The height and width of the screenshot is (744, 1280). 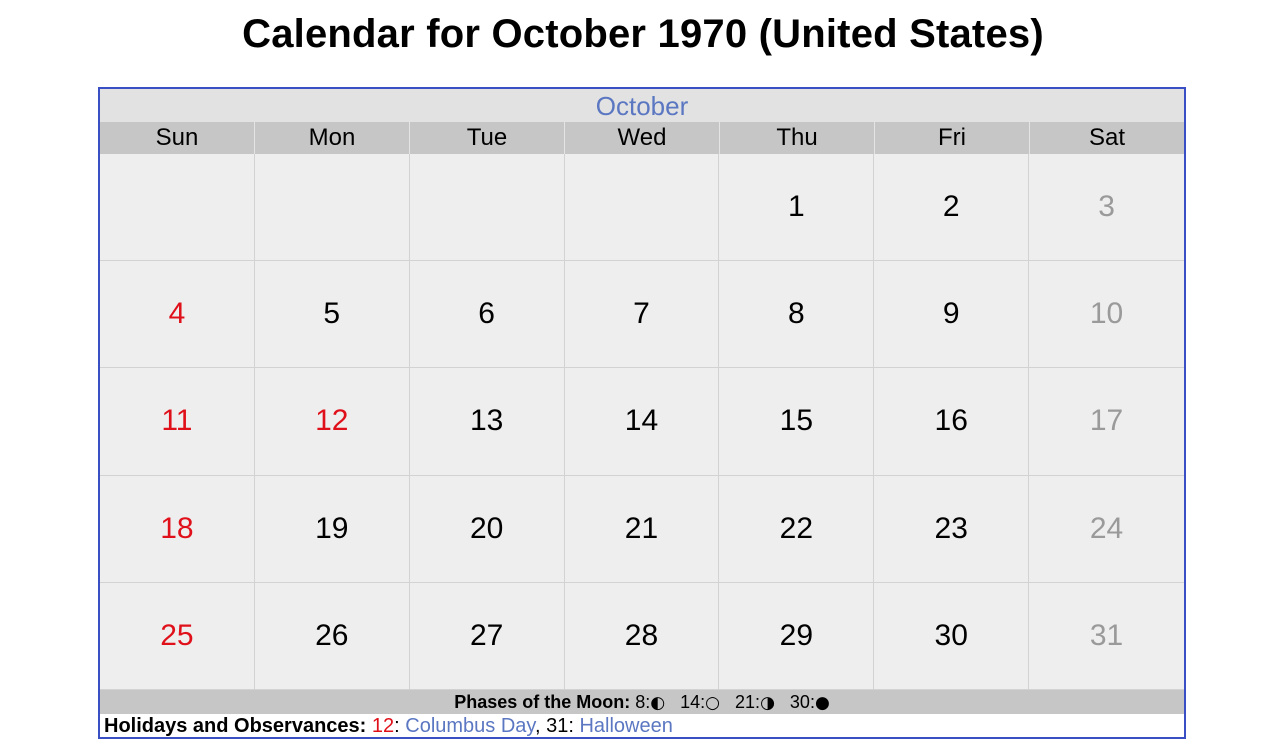 I want to click on day-cell-30: 30, so click(x=952, y=636).